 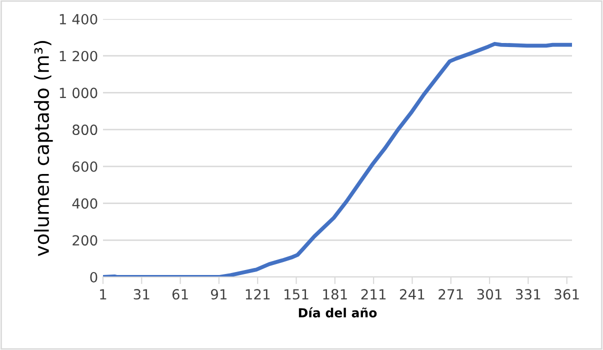 What do you see at coordinates (79, 19) in the screenshot?
I see `y-tick-label: 1 400` at bounding box center [79, 19].